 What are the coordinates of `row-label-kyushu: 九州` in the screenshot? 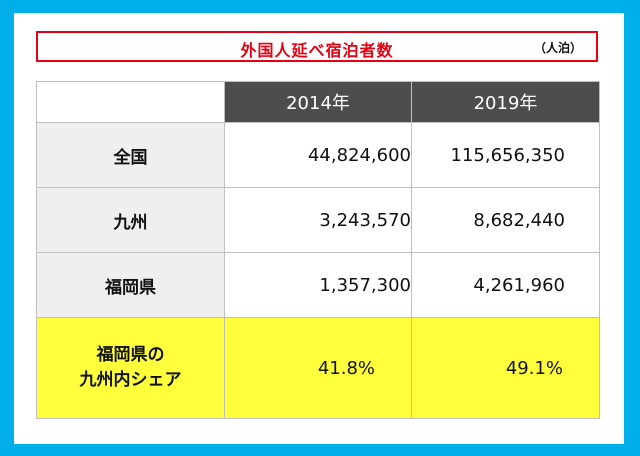 It's located at (130, 220).